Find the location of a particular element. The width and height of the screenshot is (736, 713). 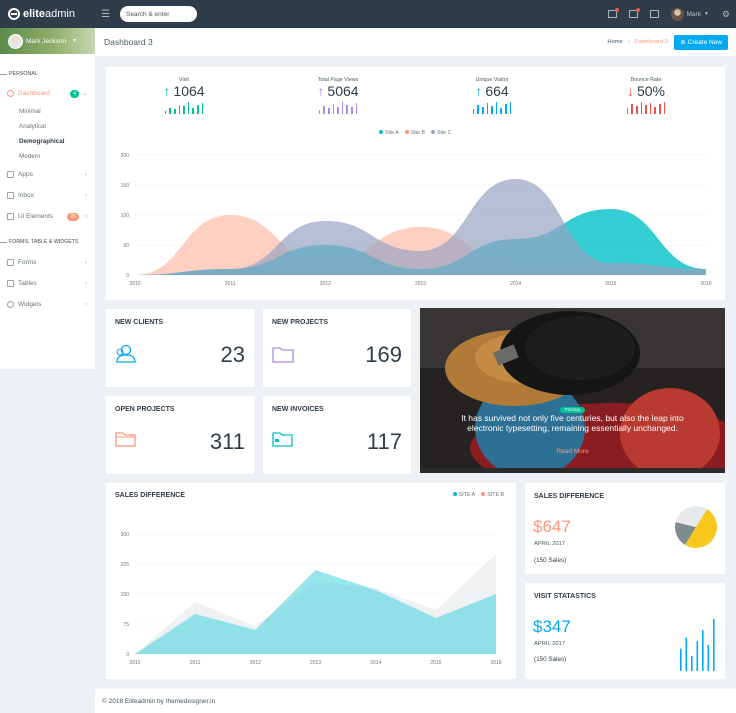

stat-label: Total Page Views is located at coordinates (338, 80).